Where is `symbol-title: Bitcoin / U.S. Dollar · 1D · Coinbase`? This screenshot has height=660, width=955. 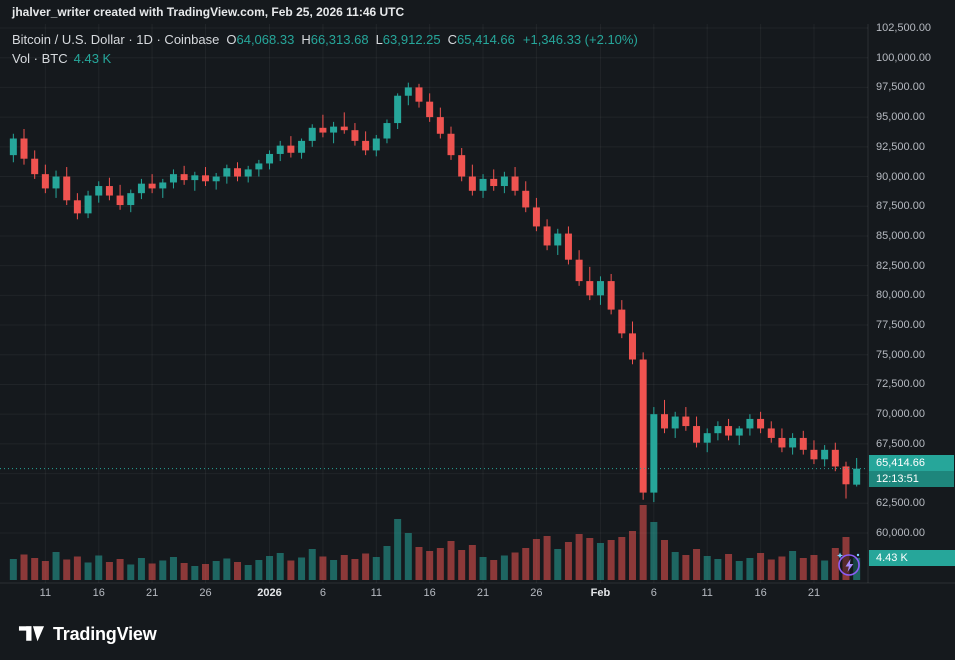
symbol-title: Bitcoin / U.S. Dollar · 1D · Coinbase is located at coordinates (116, 39).